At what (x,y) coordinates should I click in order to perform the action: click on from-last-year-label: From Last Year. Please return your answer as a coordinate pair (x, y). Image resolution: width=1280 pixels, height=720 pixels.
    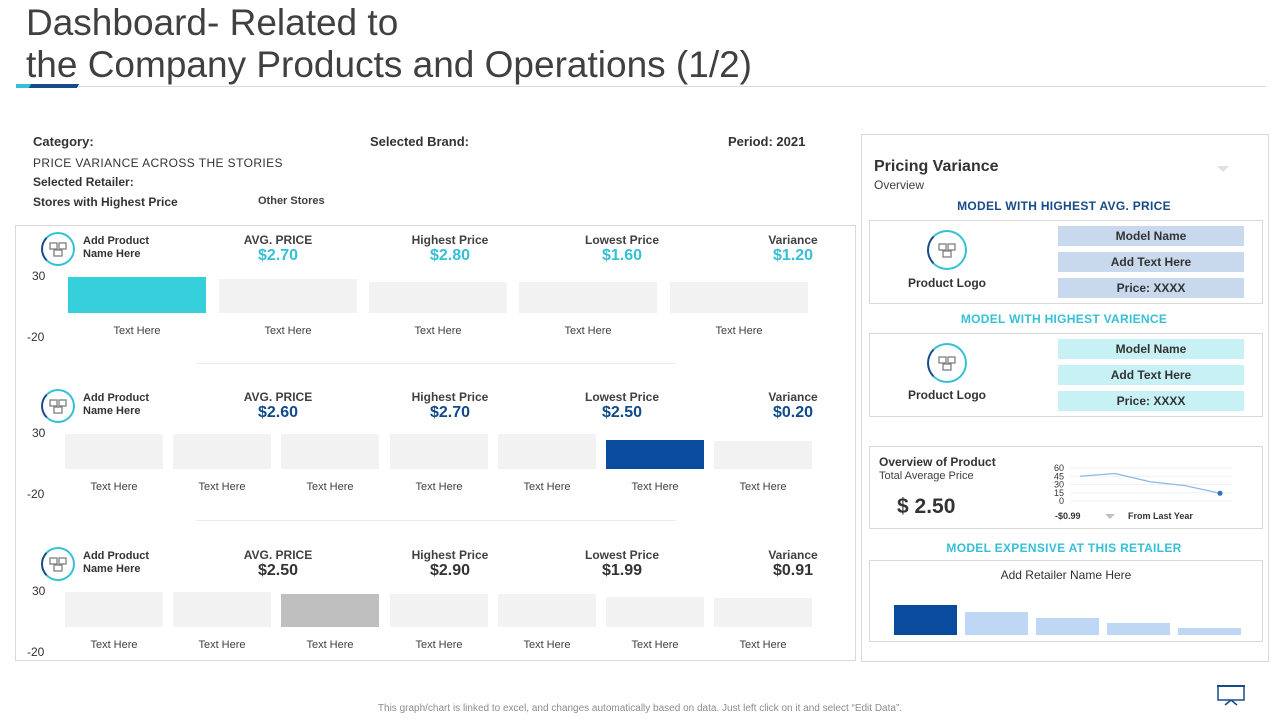
    Looking at the image, I should click on (1160, 516).